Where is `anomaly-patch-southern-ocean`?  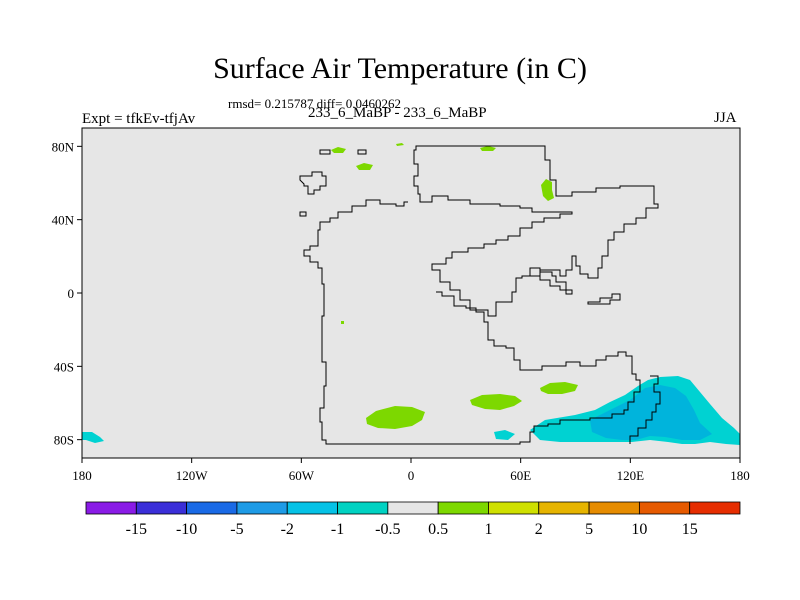 anomaly-patch-southern-ocean is located at coordinates (559, 388).